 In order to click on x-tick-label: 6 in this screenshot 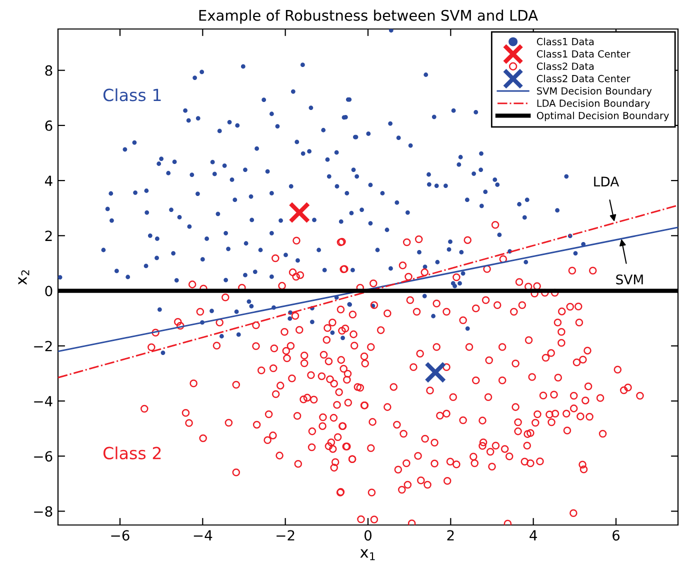, I will do `click(616, 535)`.